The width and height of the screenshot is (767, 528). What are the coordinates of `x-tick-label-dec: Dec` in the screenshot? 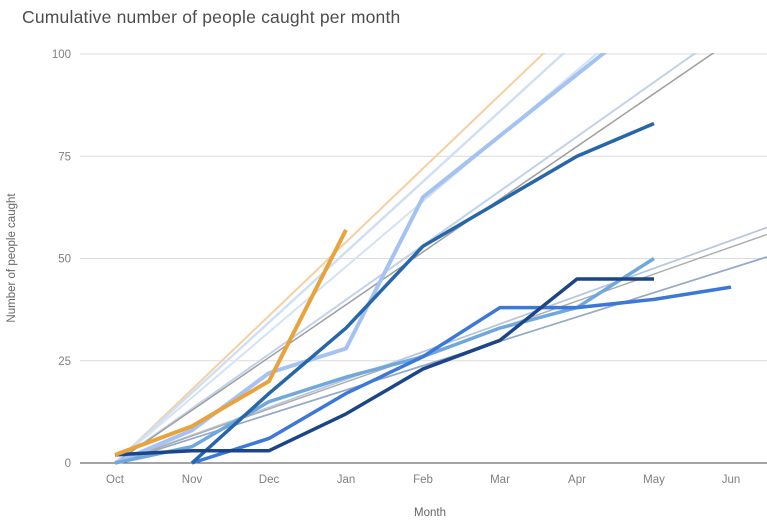 It's located at (269, 480).